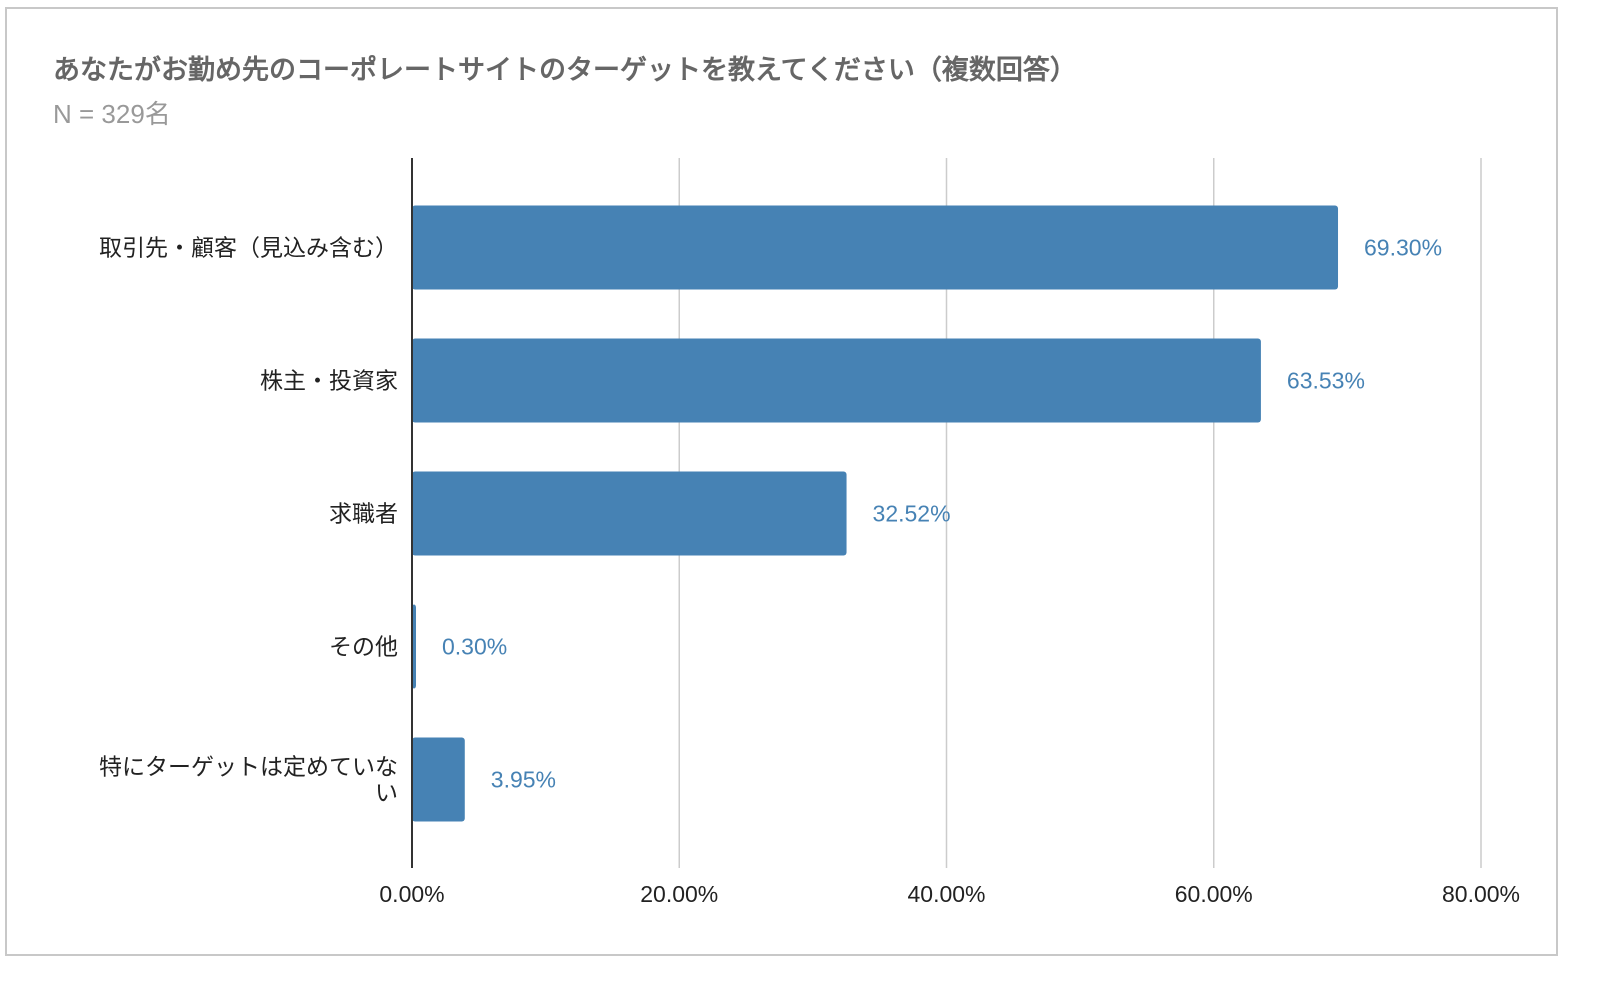  What do you see at coordinates (248, 249) in the screenshot?
I see `category-label: 取引先・顧客（見込み含む）` at bounding box center [248, 249].